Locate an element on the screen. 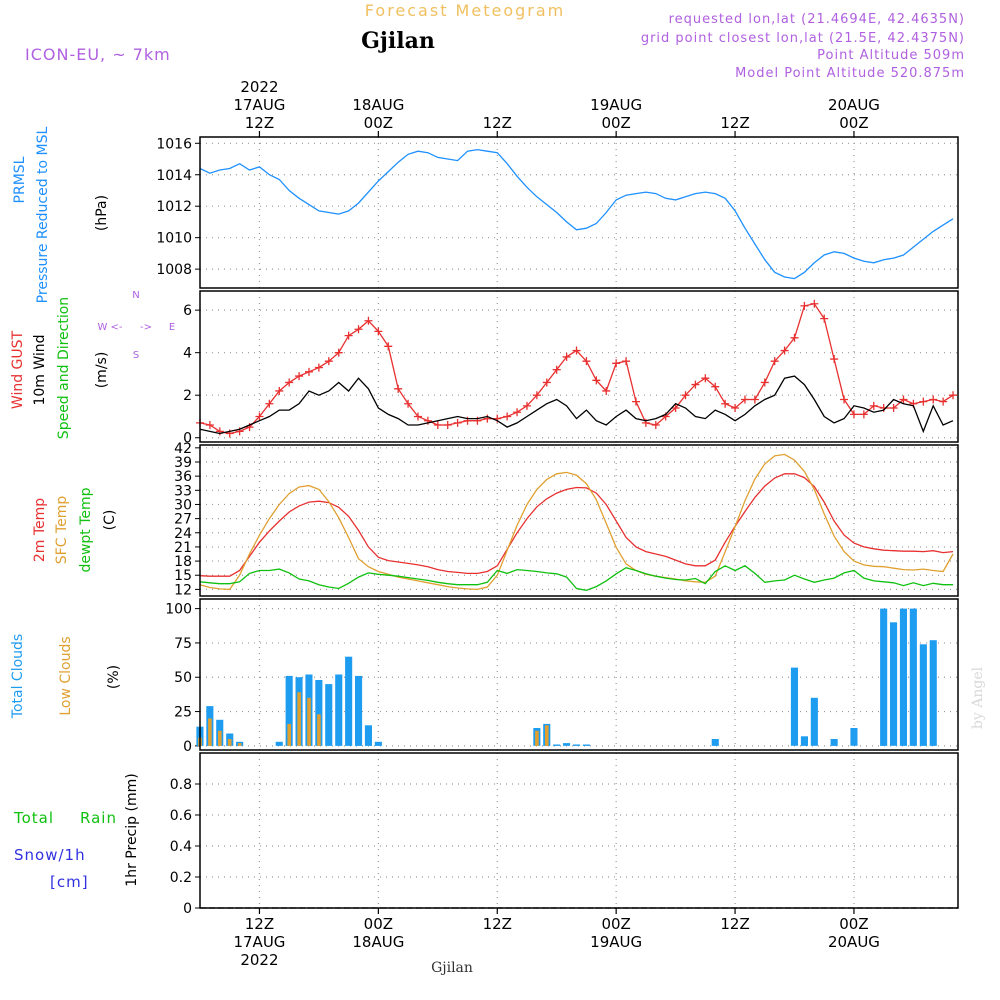 This screenshot has height=1000, width=1000. ytick-label-temp: 30 is located at coordinates (183, 505).